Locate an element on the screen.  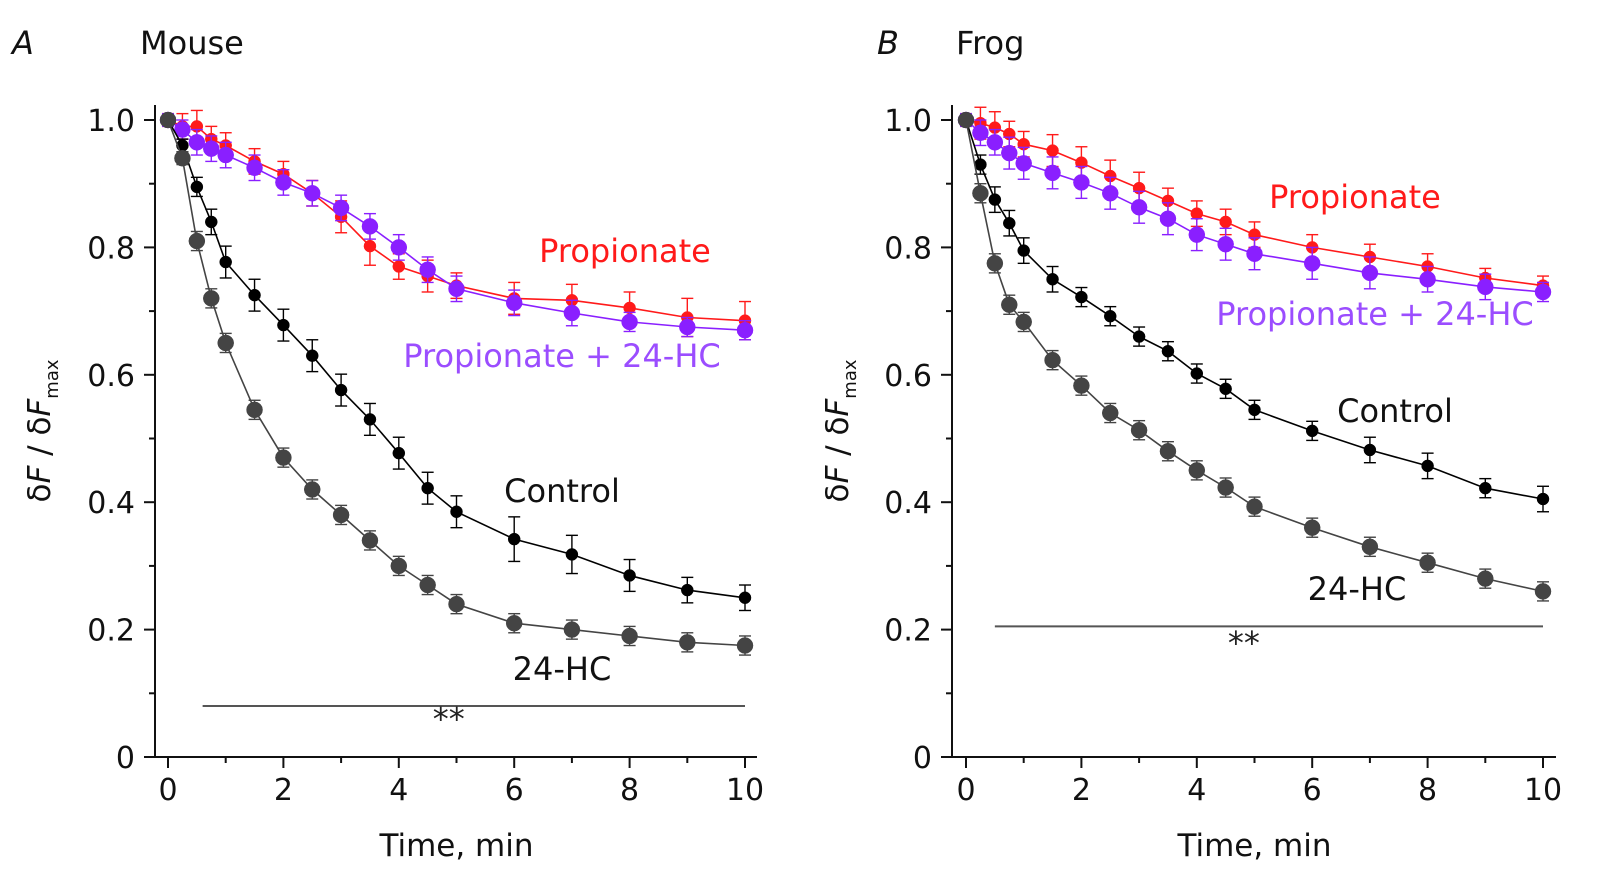
x-tick-label: 4 is located at coordinates (1196, 790).